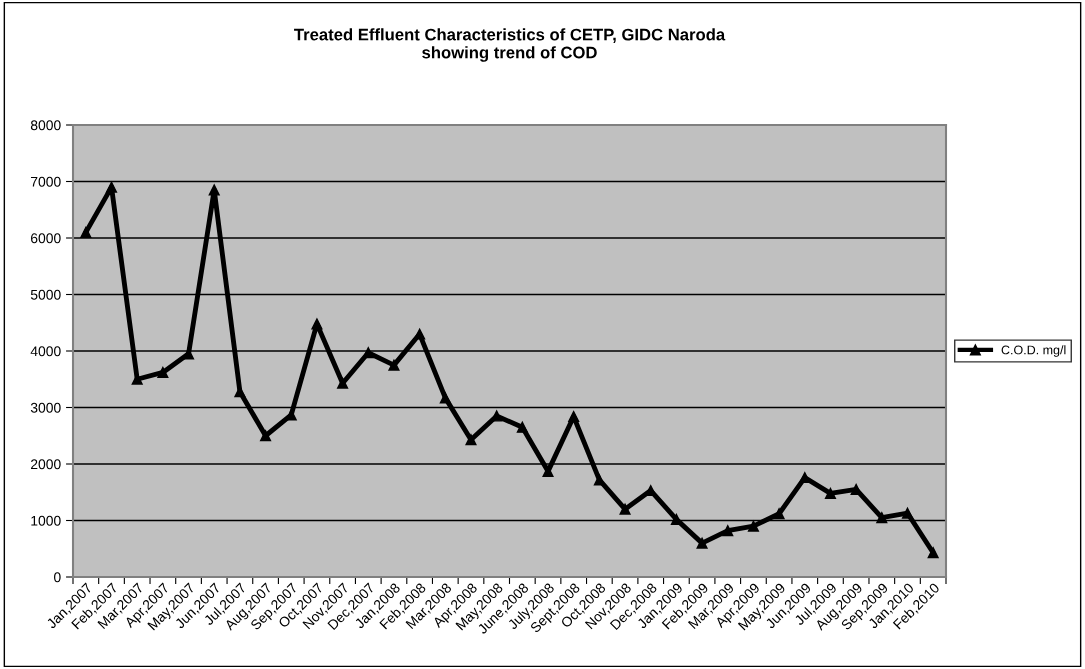 The height and width of the screenshot is (669, 1085). I want to click on y-tick-label: 2000, so click(46, 464).